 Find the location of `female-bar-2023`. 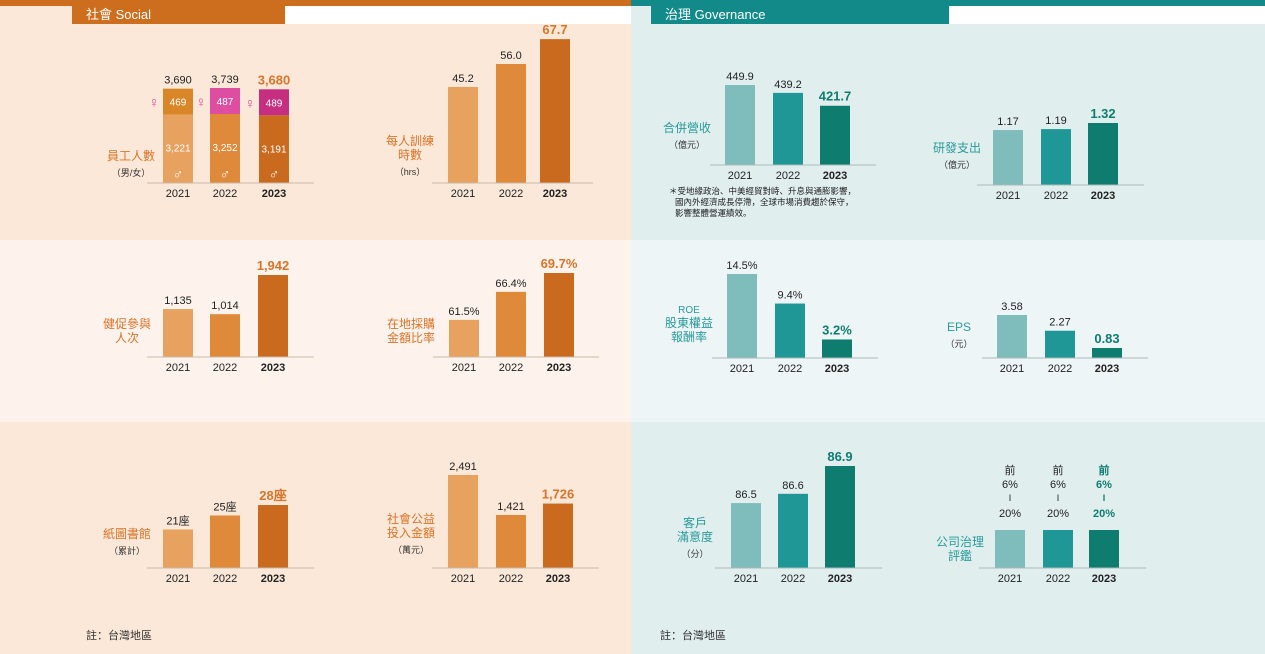

female-bar-2023 is located at coordinates (274, 102).